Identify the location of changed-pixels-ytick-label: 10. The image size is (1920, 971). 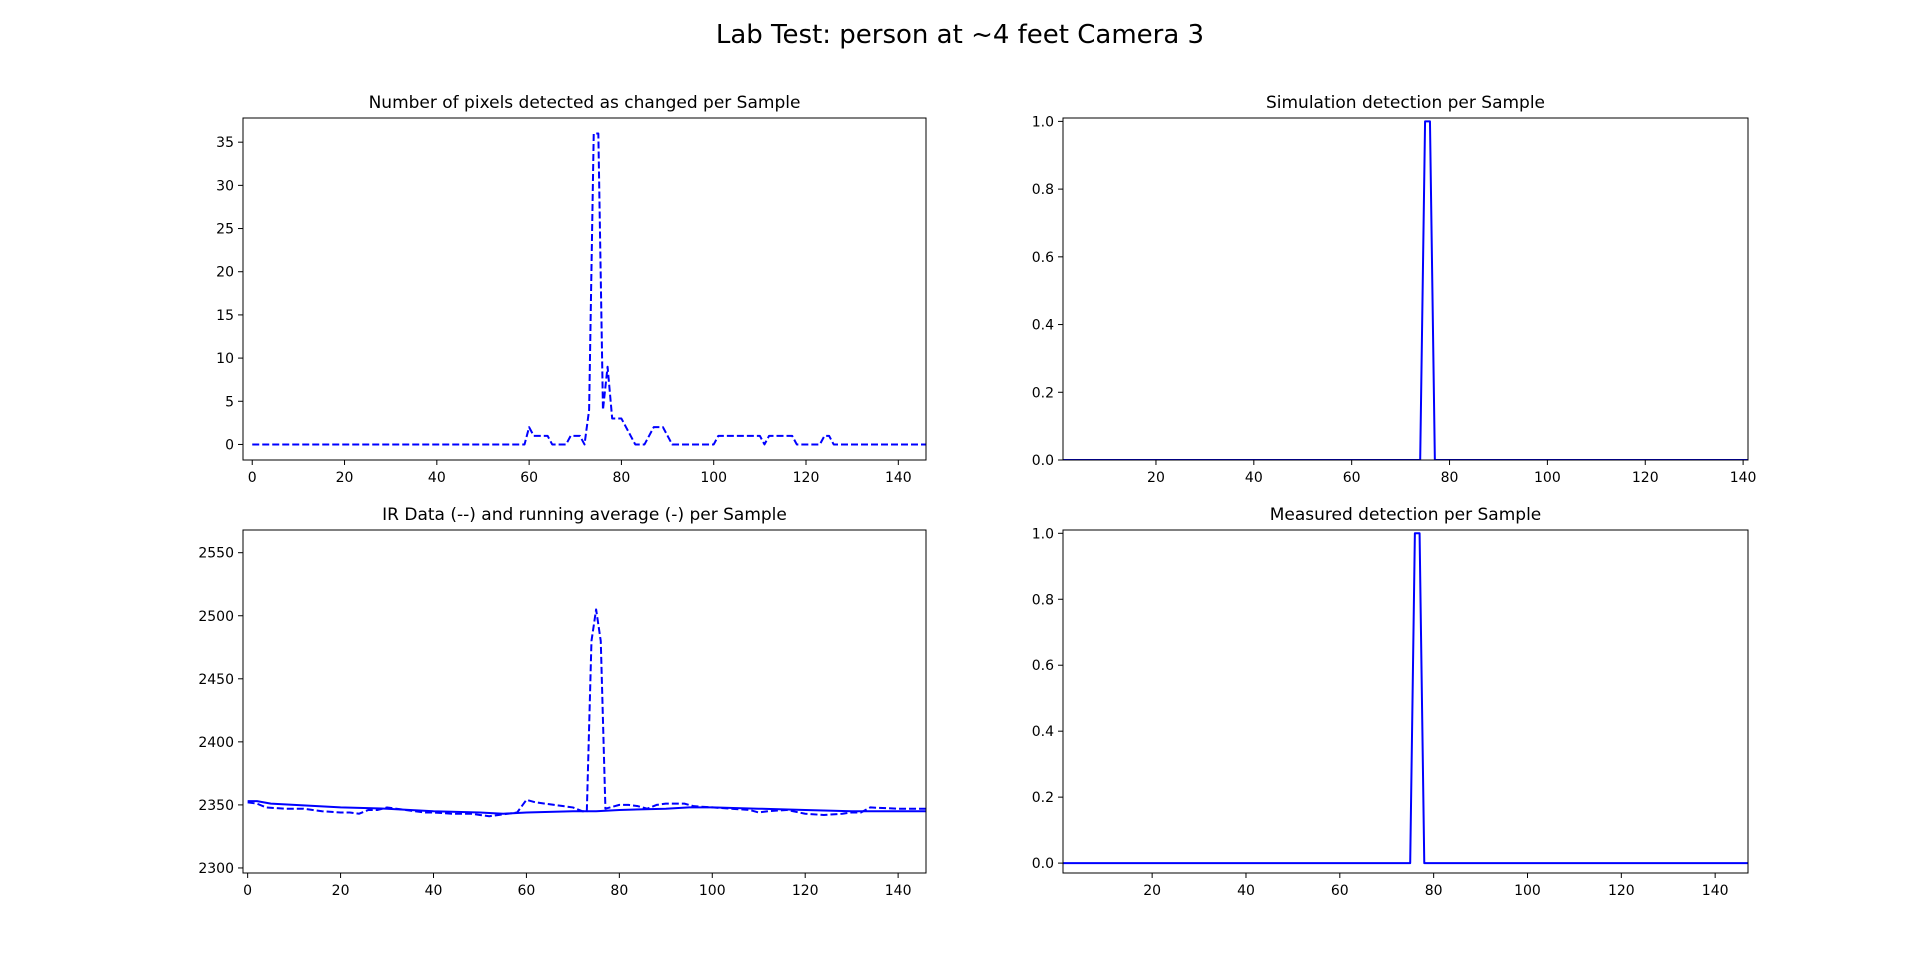
(225, 359).